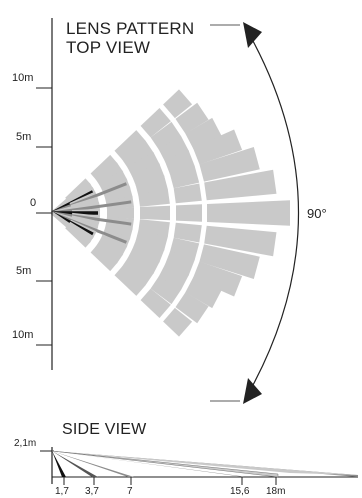  Describe the element at coordinates (317, 213) in the screenshot. I see `coverage-angle-label: 90°` at that location.